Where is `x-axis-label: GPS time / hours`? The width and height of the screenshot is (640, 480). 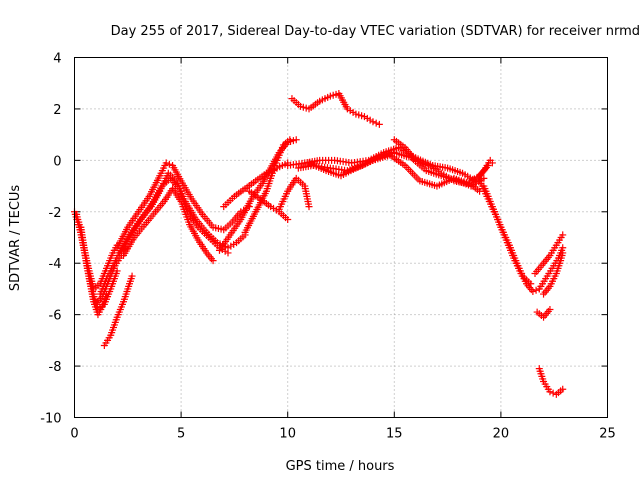 x-axis-label: GPS time / hours is located at coordinates (340, 466).